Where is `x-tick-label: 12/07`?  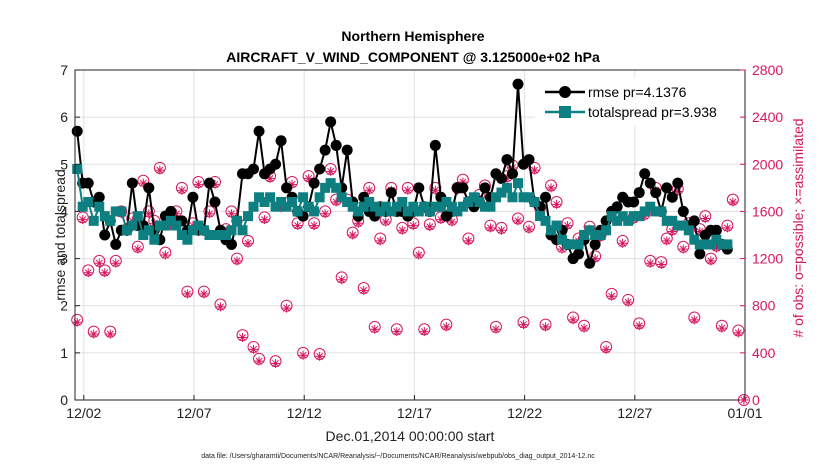
x-tick-label: 12/07 is located at coordinates (193, 413).